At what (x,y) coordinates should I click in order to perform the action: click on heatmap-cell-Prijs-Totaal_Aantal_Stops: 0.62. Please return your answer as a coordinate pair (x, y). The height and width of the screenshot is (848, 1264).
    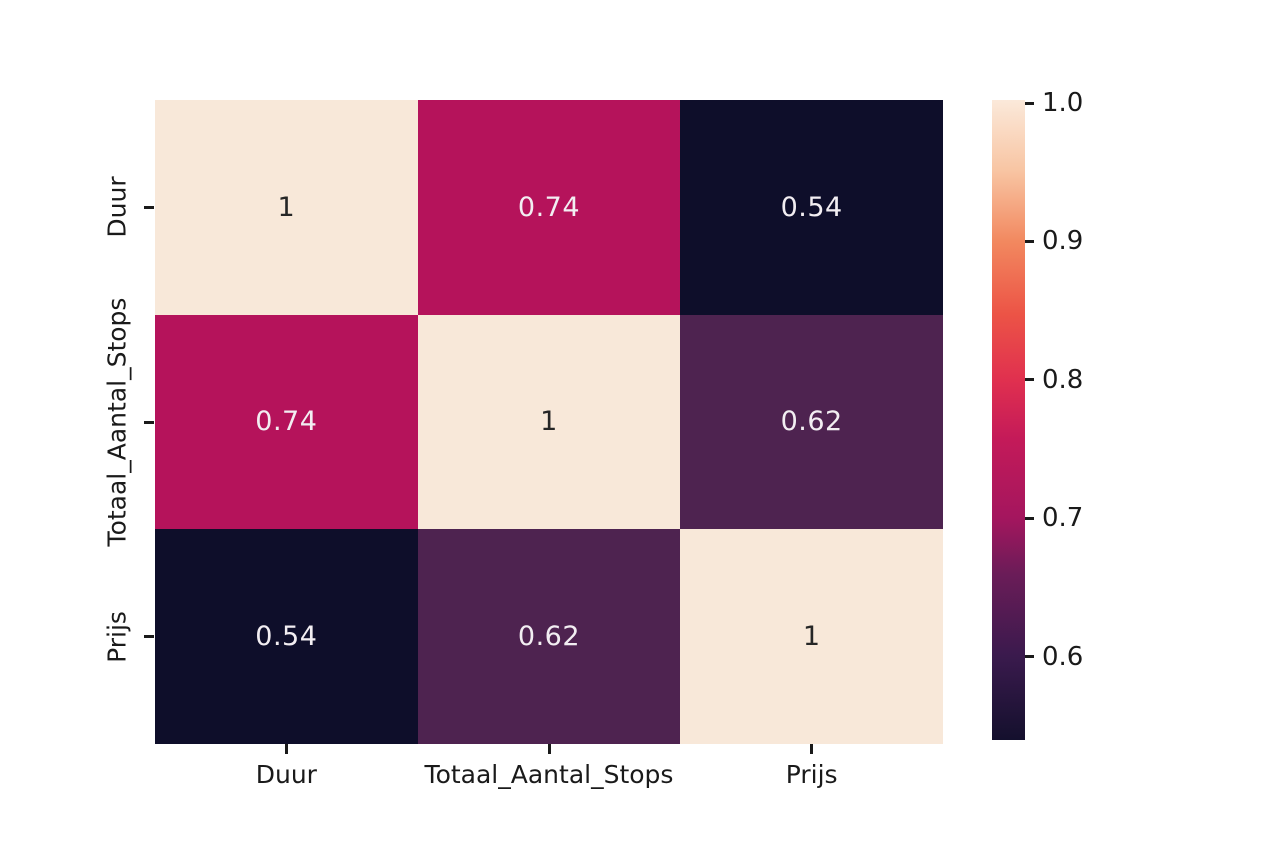
    Looking at the image, I should click on (549, 636).